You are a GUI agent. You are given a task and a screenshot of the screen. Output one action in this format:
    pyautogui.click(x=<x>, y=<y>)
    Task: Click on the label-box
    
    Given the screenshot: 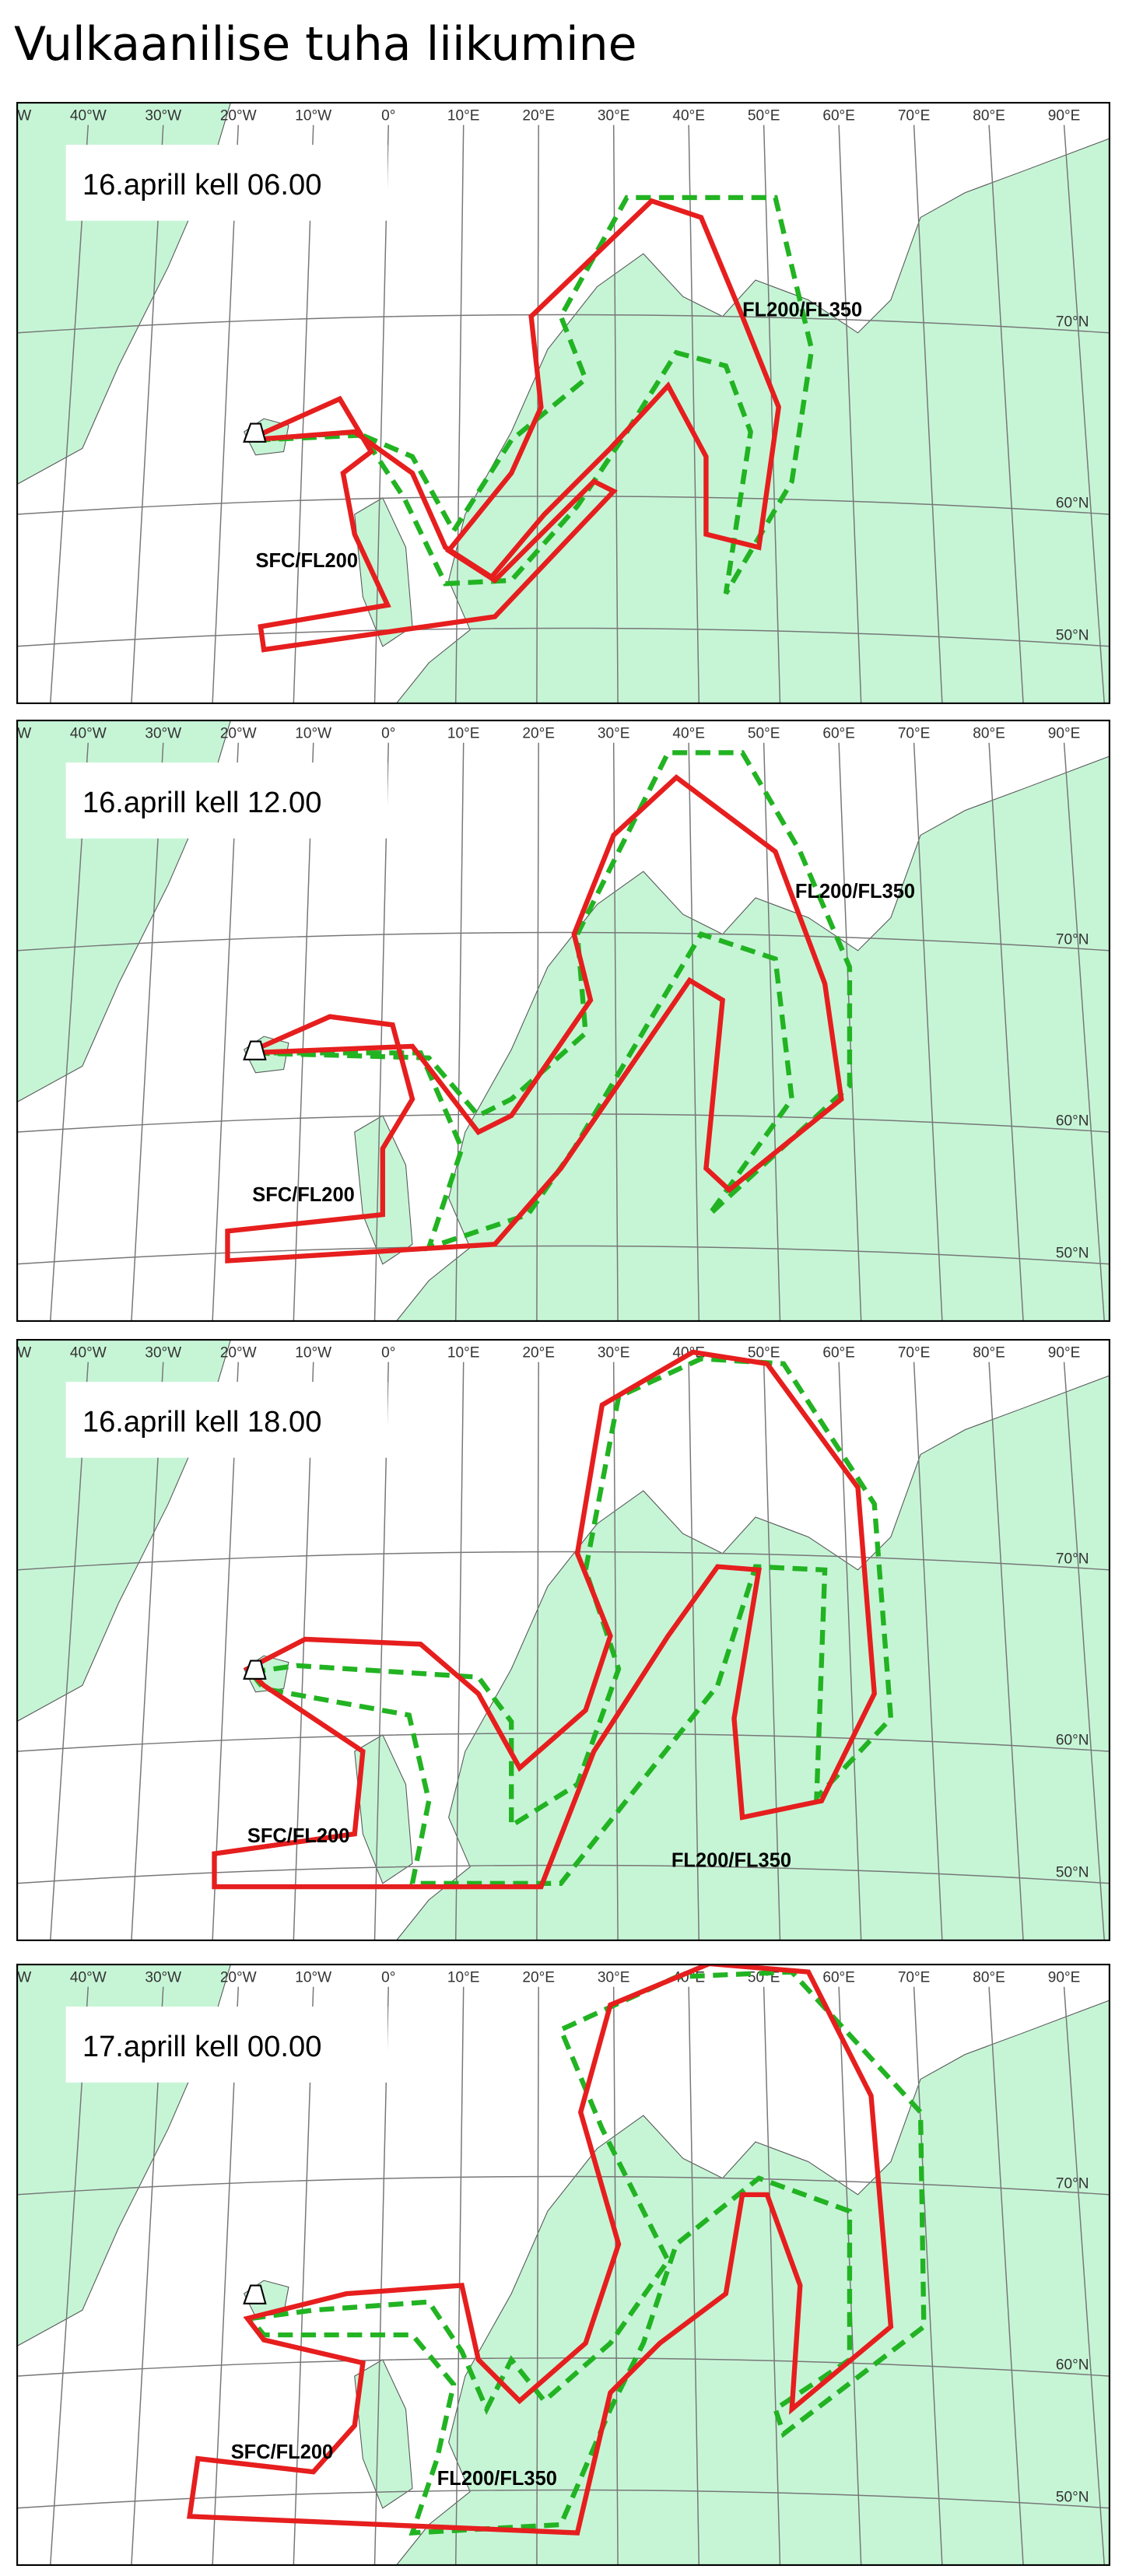 What is the action you would take?
    pyautogui.click(x=226, y=183)
    